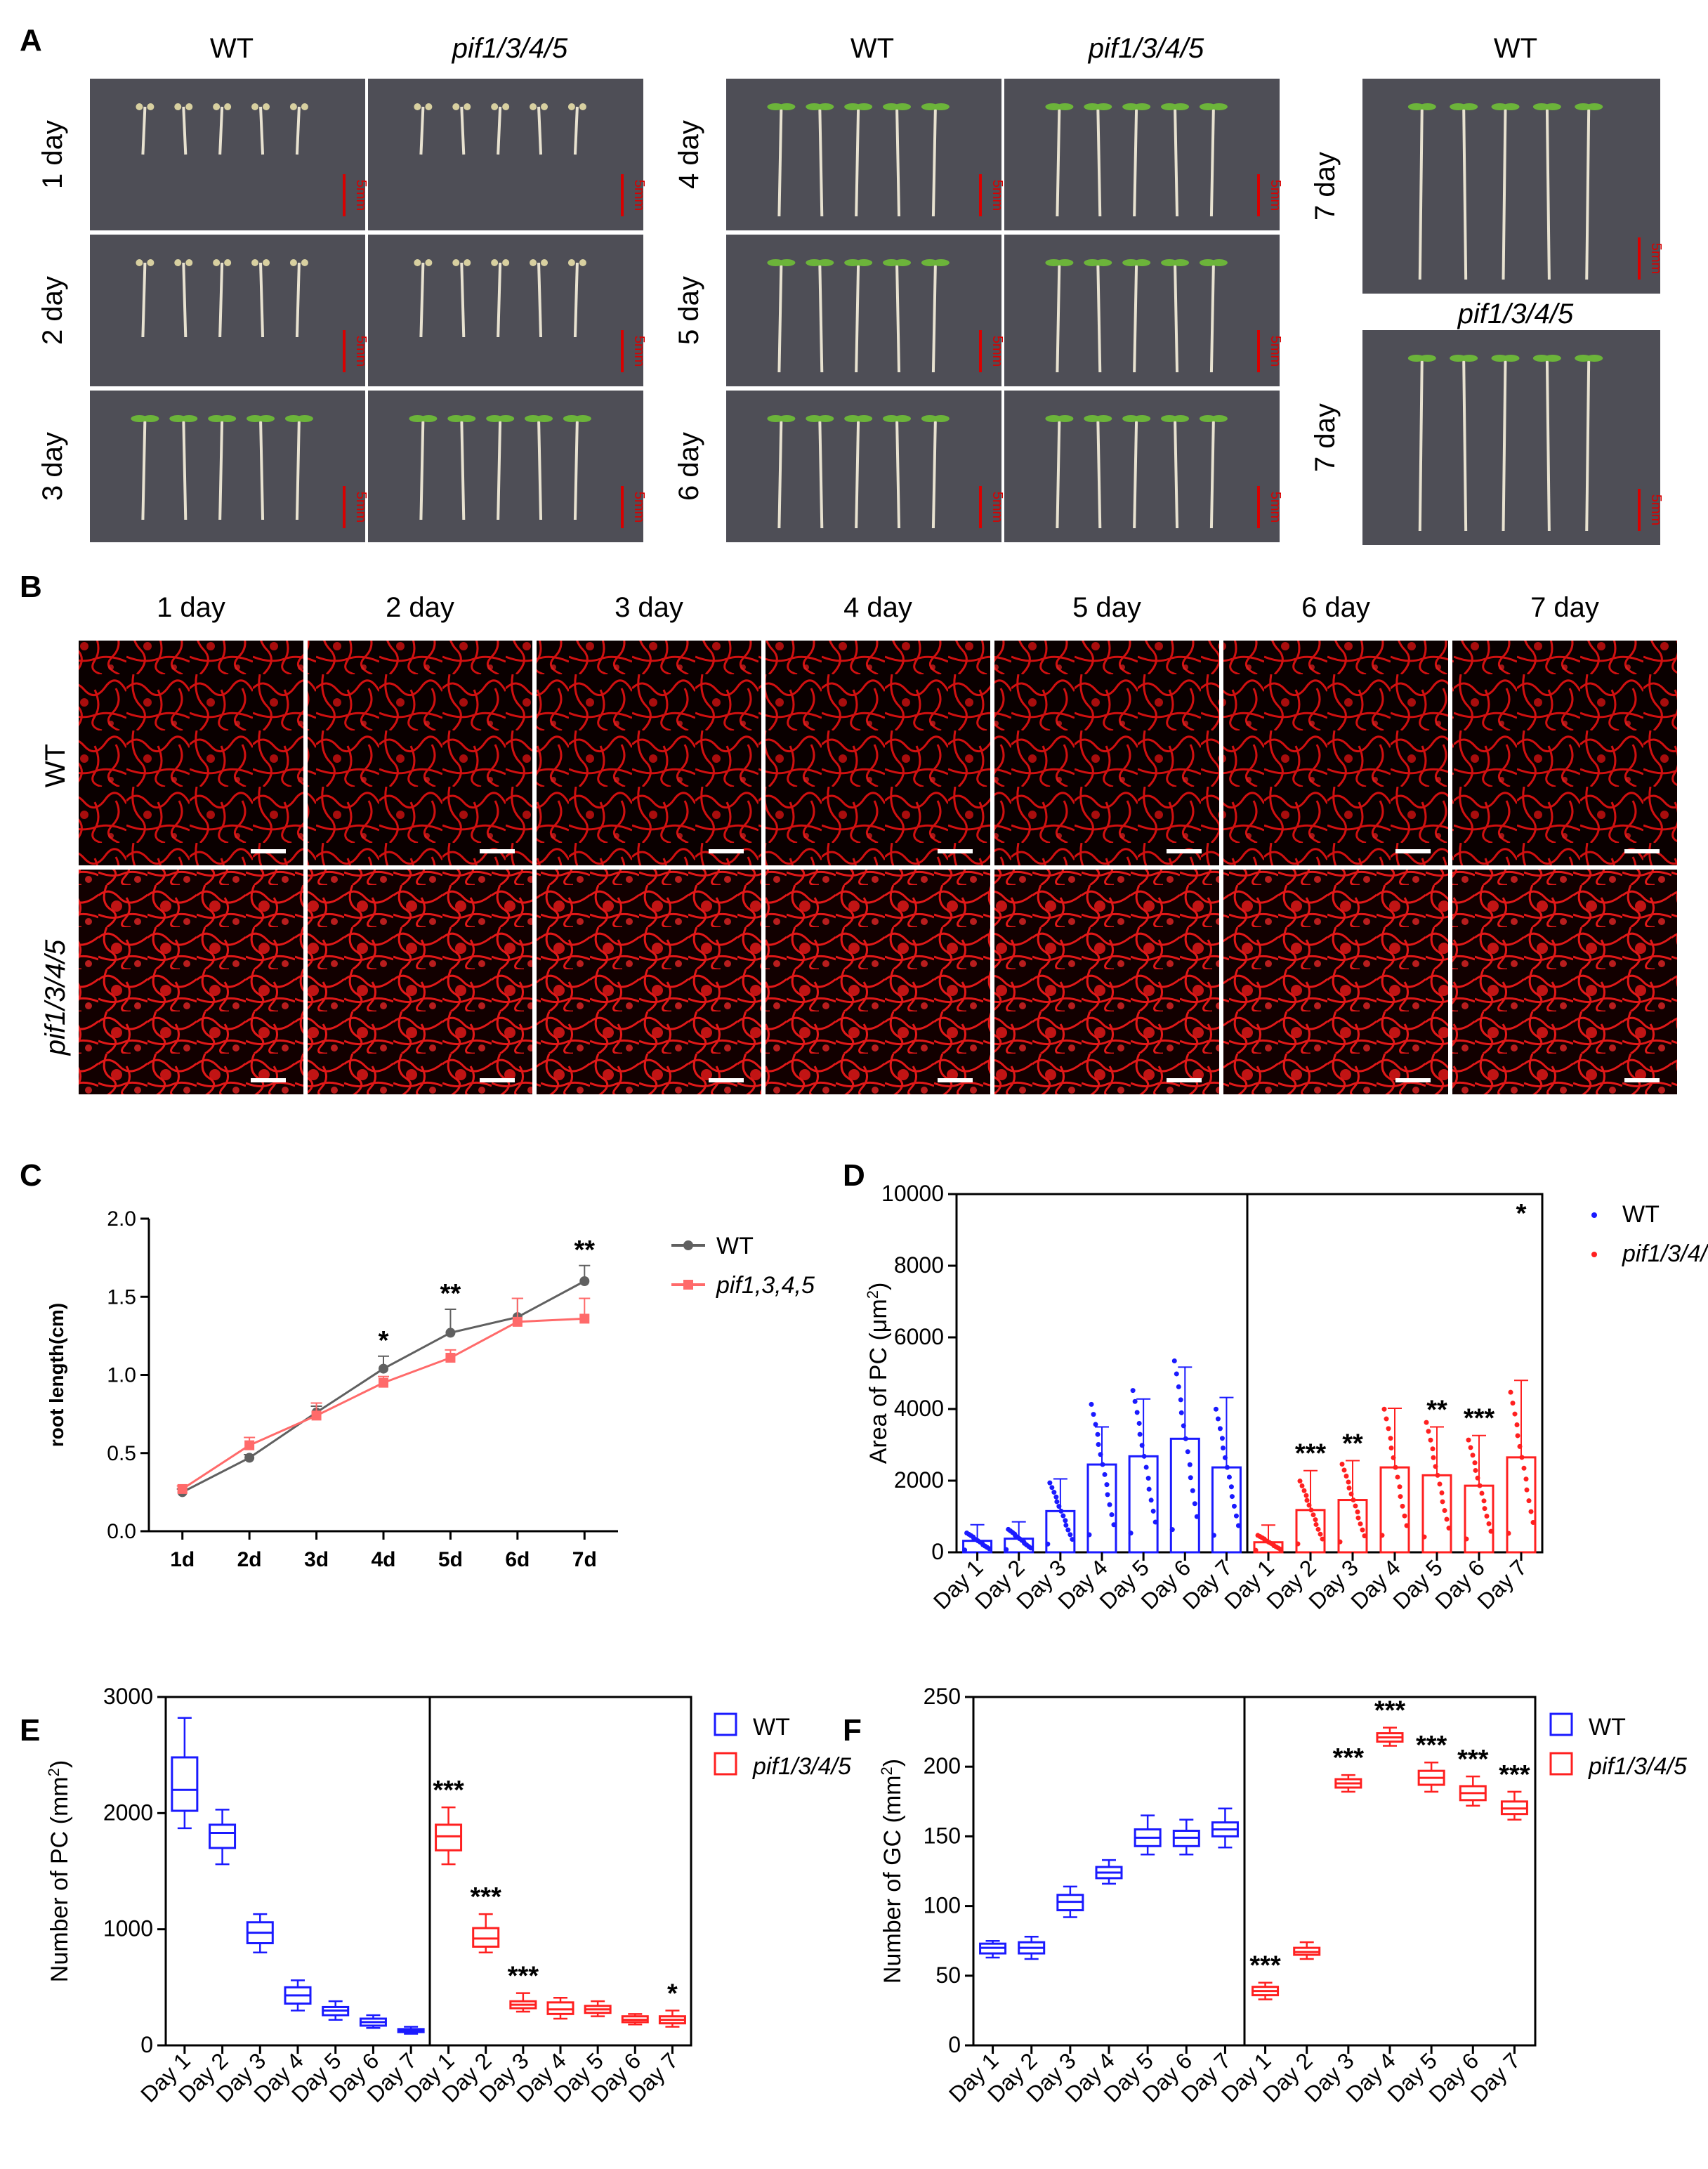 The width and height of the screenshot is (1708, 2169). I want to click on seedling-leaf-10-4b, so click(941, 419).